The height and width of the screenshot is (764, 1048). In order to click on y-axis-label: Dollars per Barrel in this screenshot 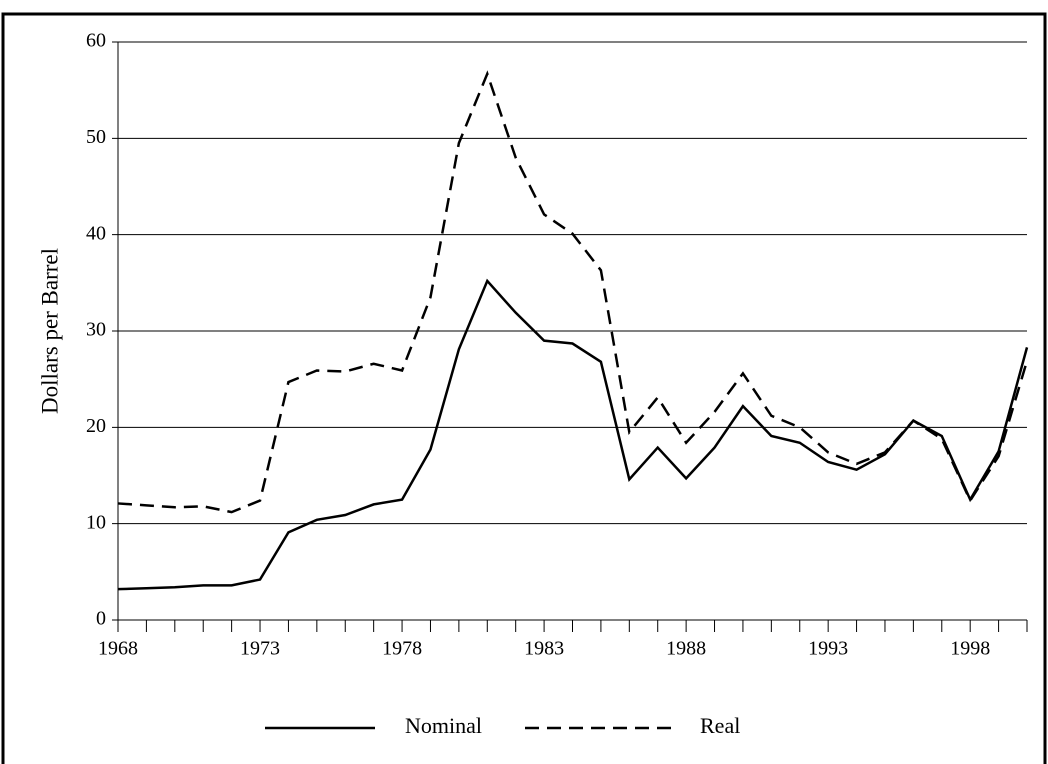, I will do `click(49, 331)`.